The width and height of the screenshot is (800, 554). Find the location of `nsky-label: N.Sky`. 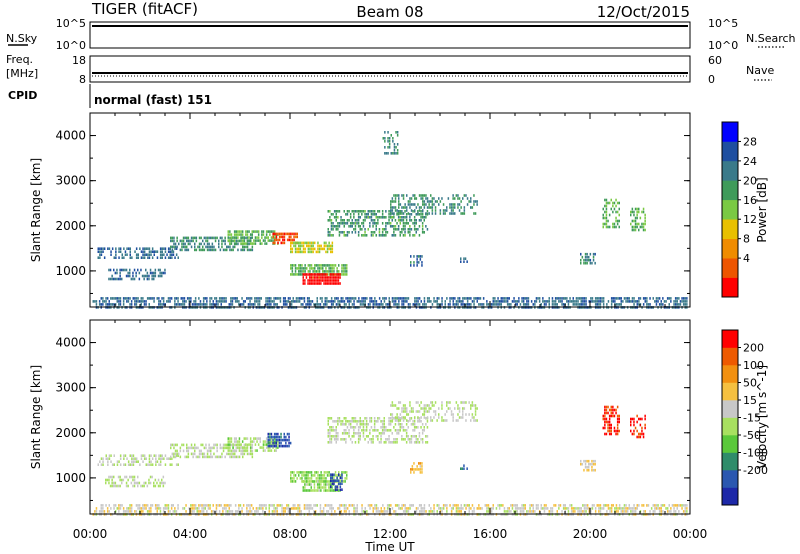

nsky-label: N.Sky is located at coordinates (22, 38).